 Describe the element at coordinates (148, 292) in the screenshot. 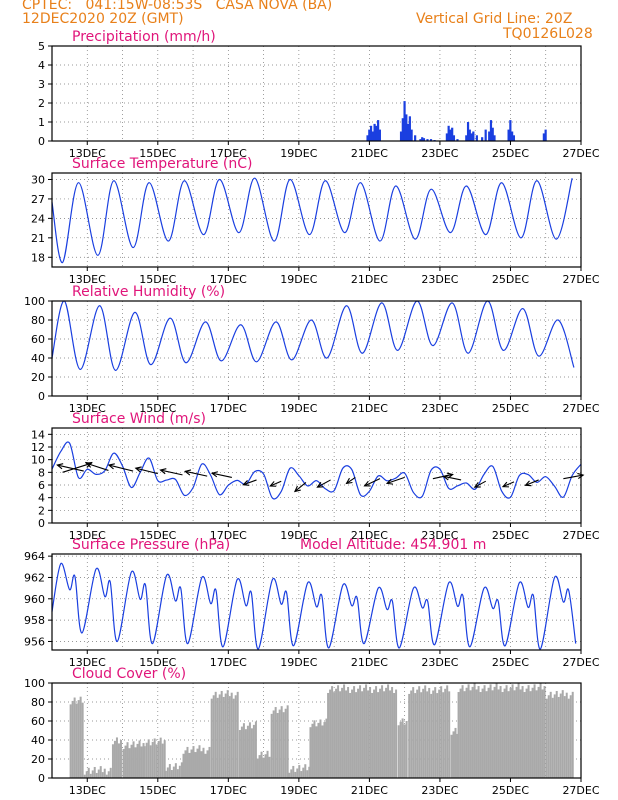

I see `panel-title: Relative Humidity (%)` at that location.